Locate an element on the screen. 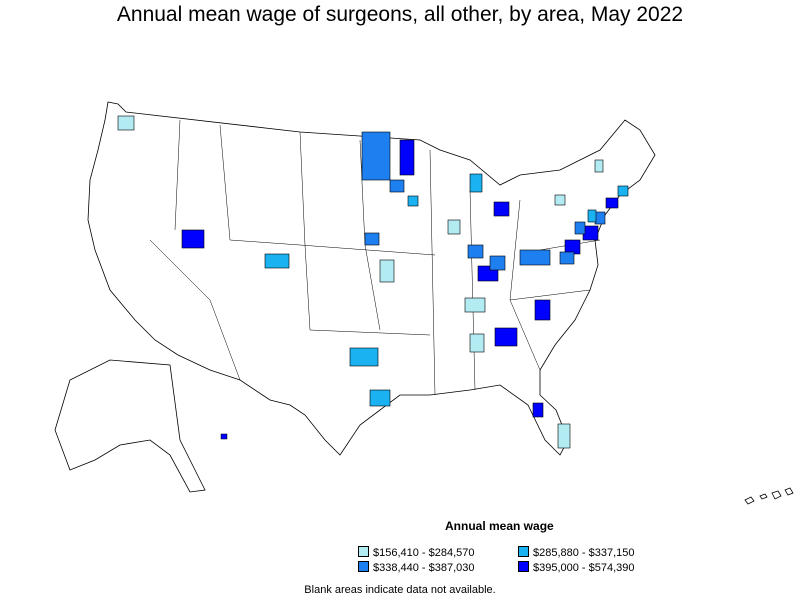 This screenshot has height=600, width=800. legend-item: $395,000 - $574,390 is located at coordinates (576, 568).